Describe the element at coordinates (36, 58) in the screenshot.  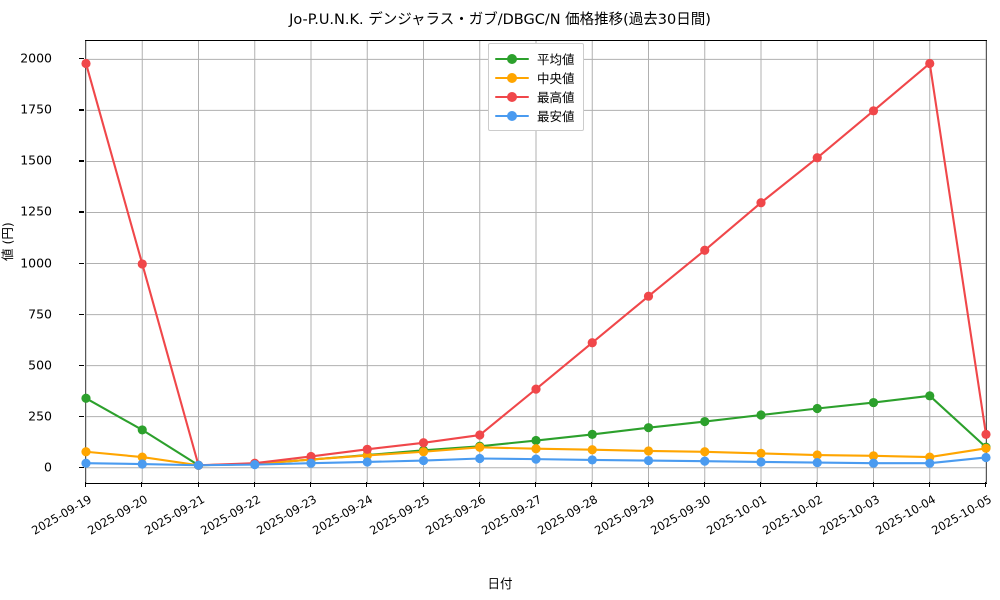
I see `y-tick-label: 2000` at that location.